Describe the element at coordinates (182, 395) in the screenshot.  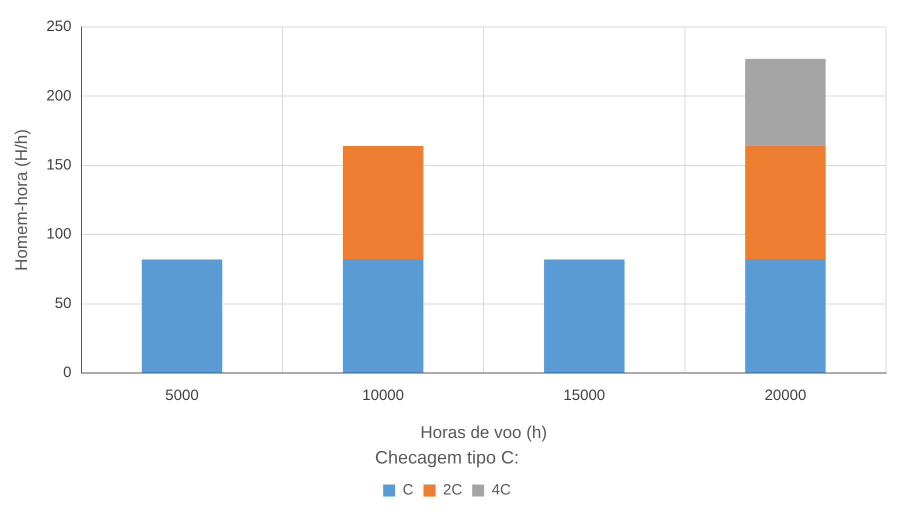
I see `x-tick-label: 5000` at that location.